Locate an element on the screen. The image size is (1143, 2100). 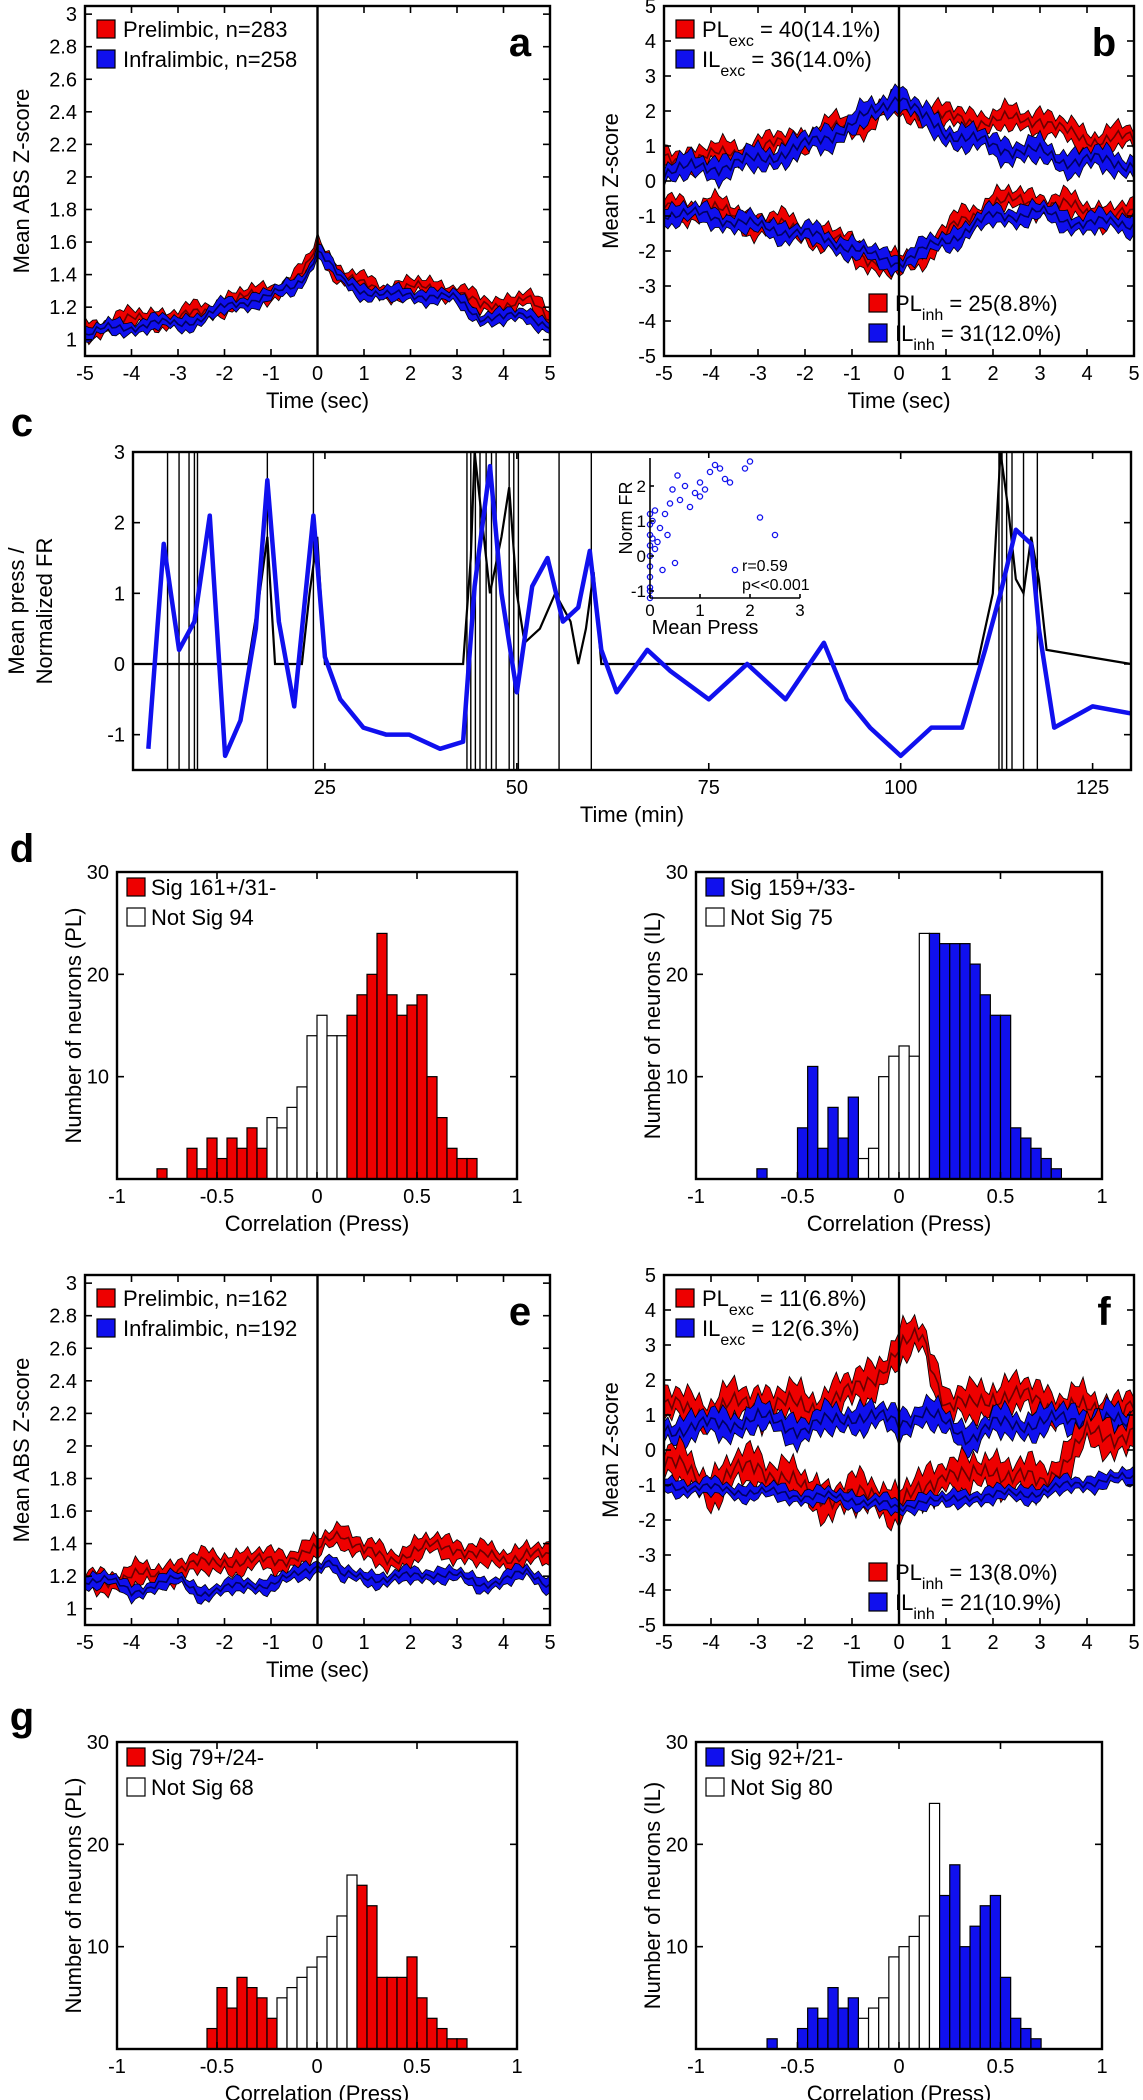
b-ytick-label: 1 is located at coordinates (650, 147).